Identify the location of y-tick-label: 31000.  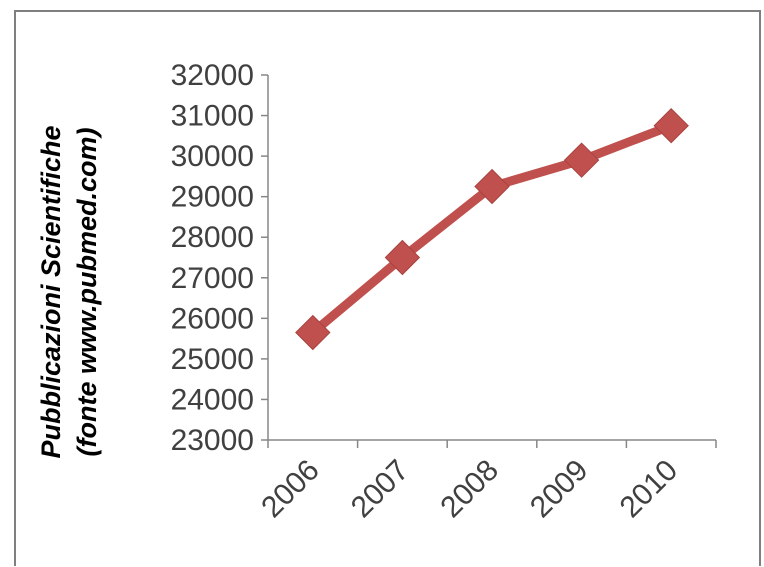
(212, 116).